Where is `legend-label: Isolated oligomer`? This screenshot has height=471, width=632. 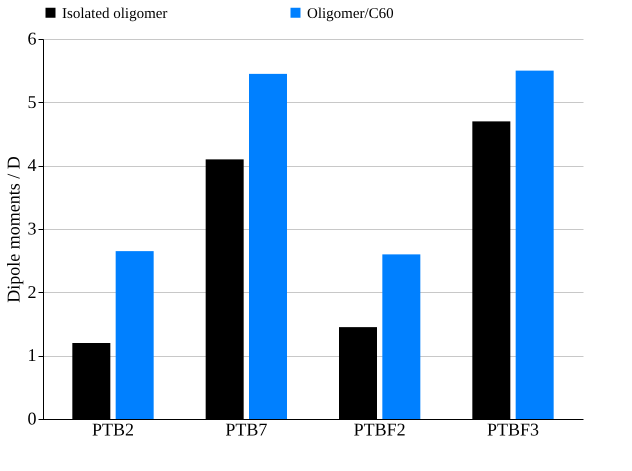
legend-label: Isolated oligomer is located at coordinates (115, 14).